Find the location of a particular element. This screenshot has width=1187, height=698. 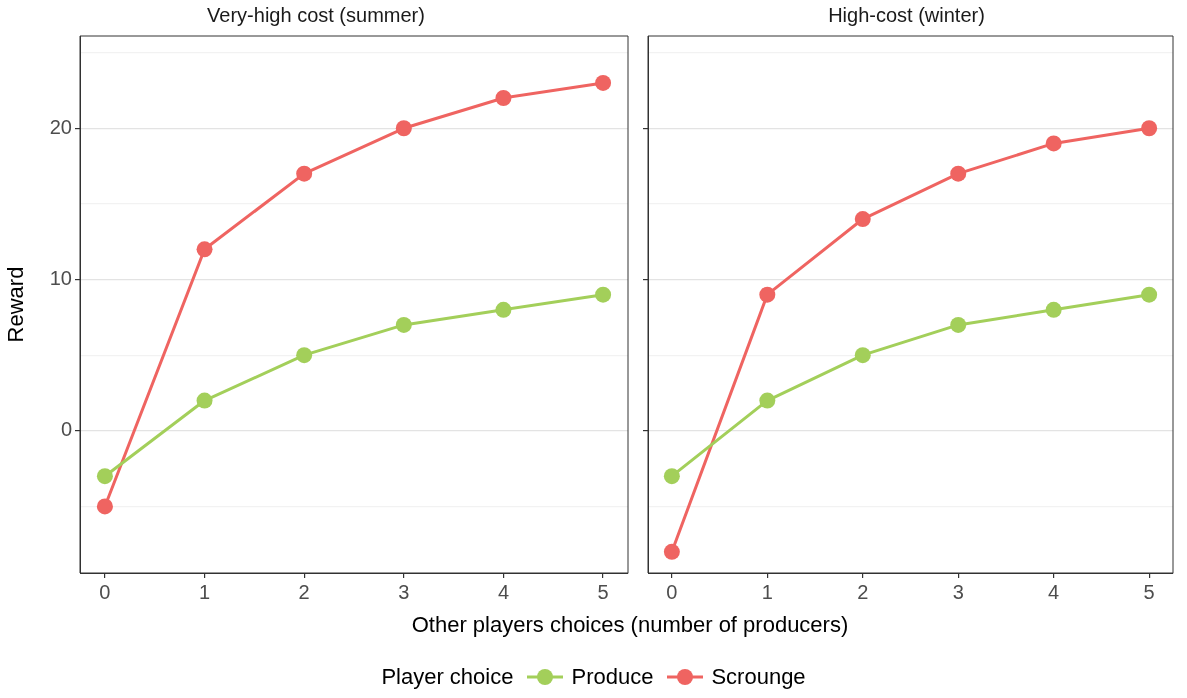

legend-label: Produce is located at coordinates (612, 677).